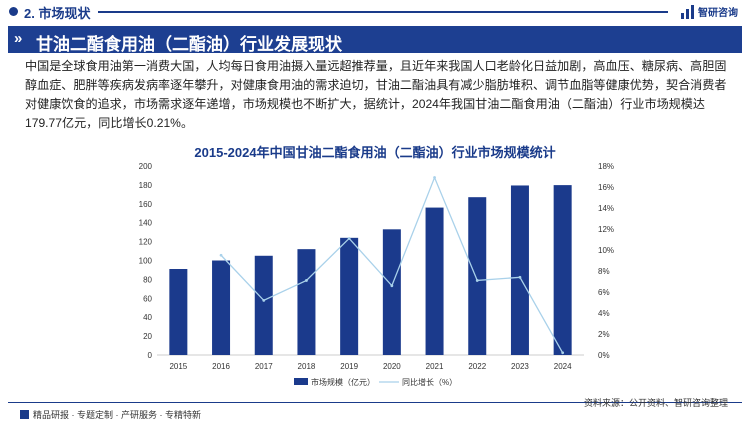  I want to click on section-dot-icon, so click(13, 11).